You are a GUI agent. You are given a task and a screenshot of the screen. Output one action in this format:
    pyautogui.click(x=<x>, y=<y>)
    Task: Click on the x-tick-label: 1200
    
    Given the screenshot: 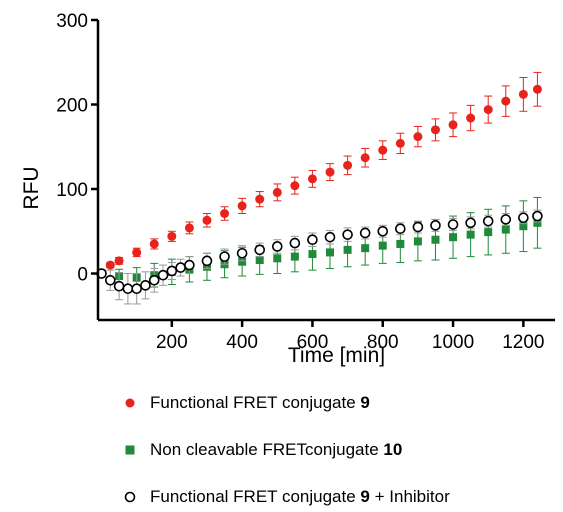 What is the action you would take?
    pyautogui.click(x=523, y=342)
    